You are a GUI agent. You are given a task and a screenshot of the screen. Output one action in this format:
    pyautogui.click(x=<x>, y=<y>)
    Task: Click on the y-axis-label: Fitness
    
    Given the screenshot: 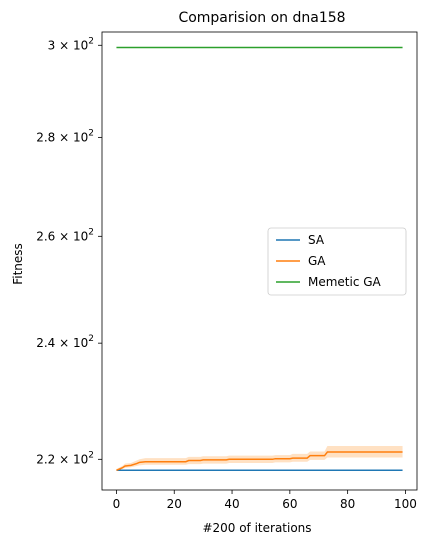 What is the action you would take?
    pyautogui.click(x=18, y=264)
    